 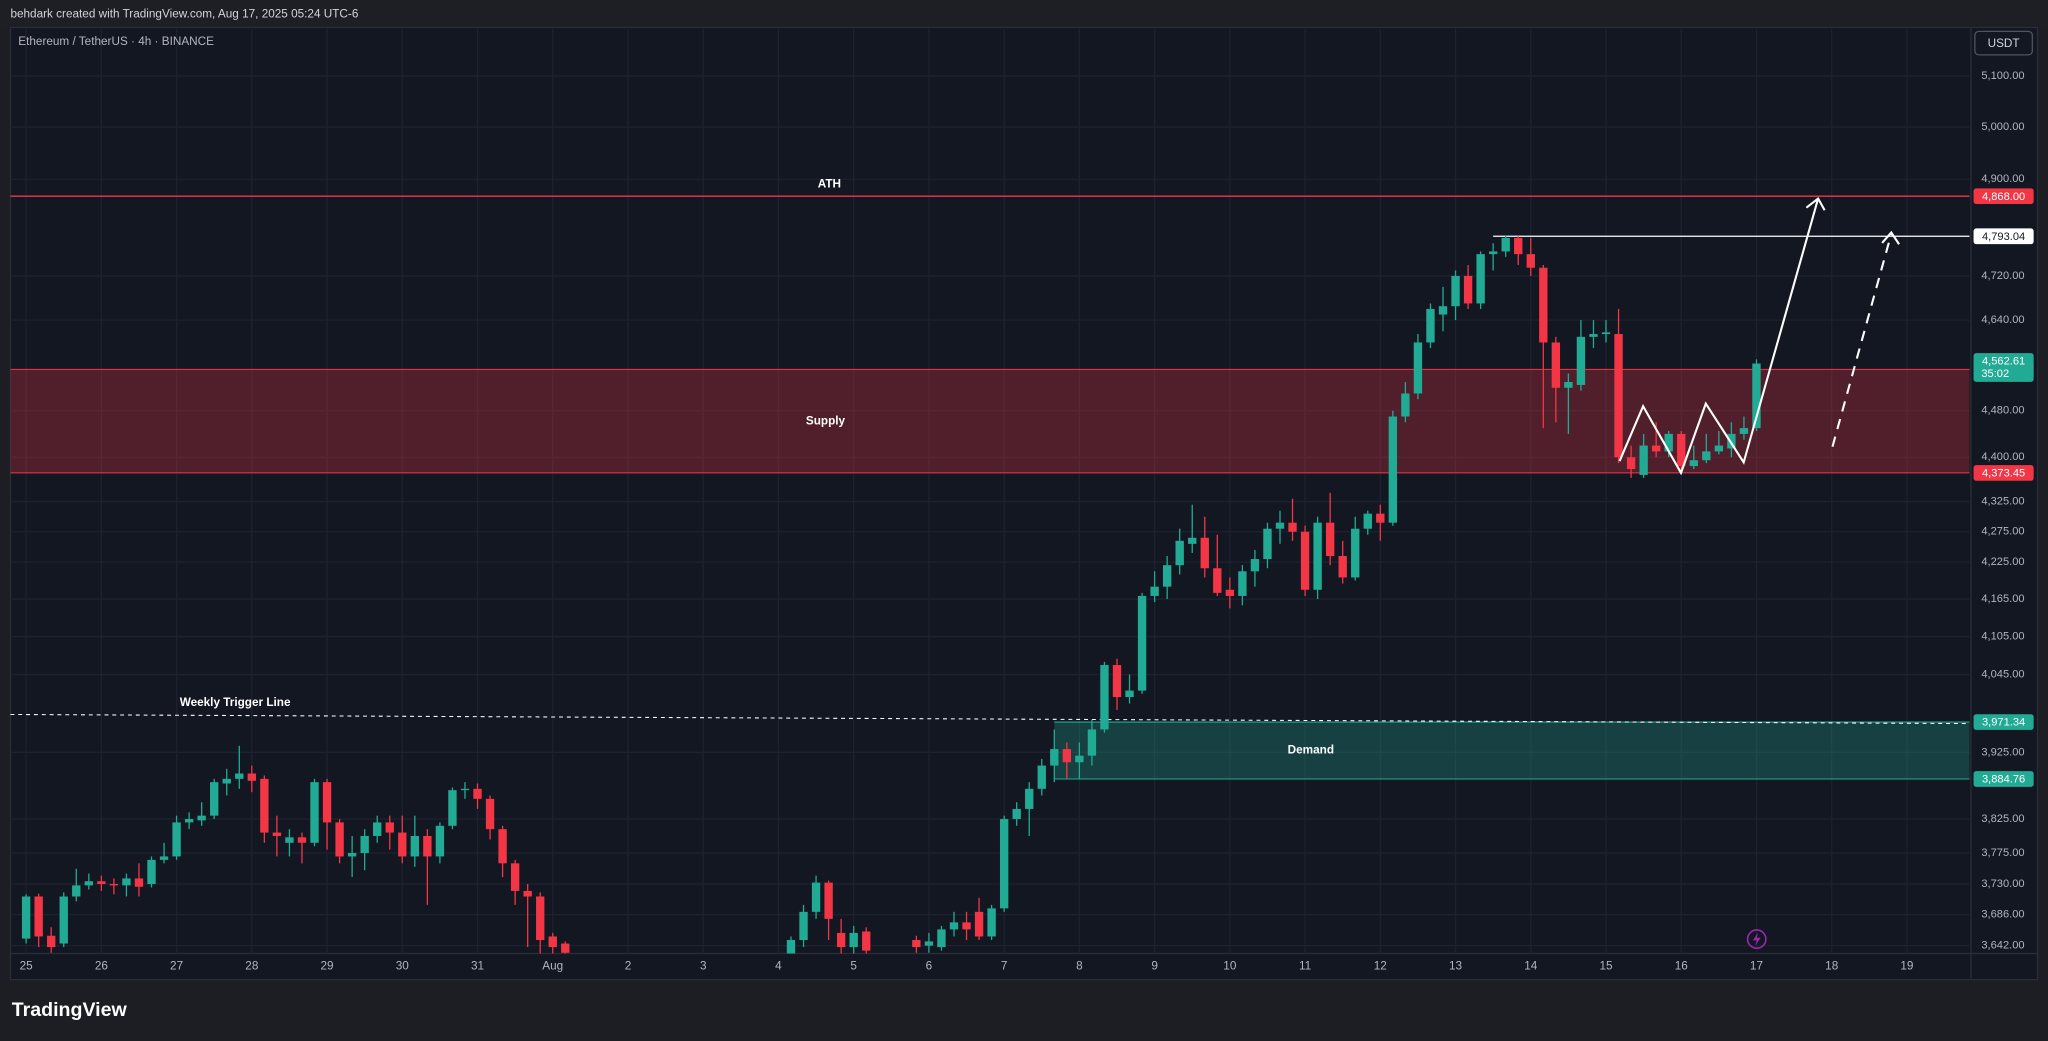 What do you see at coordinates (27, 966) in the screenshot?
I see `x-tick-label: 25` at bounding box center [27, 966].